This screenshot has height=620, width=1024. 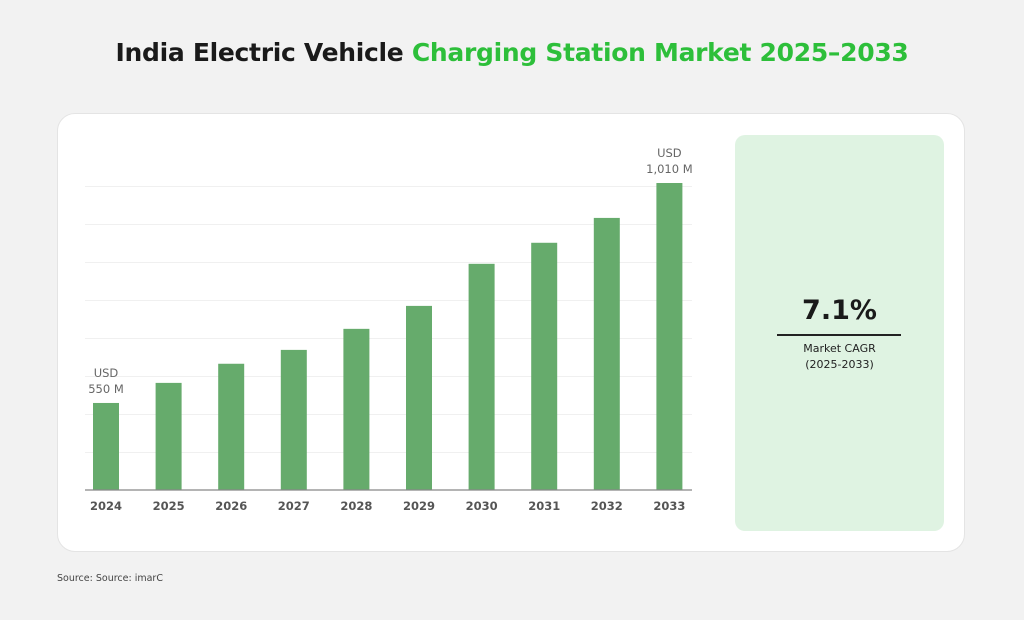 What do you see at coordinates (607, 506) in the screenshot?
I see `x-tick-label: 2032` at bounding box center [607, 506].